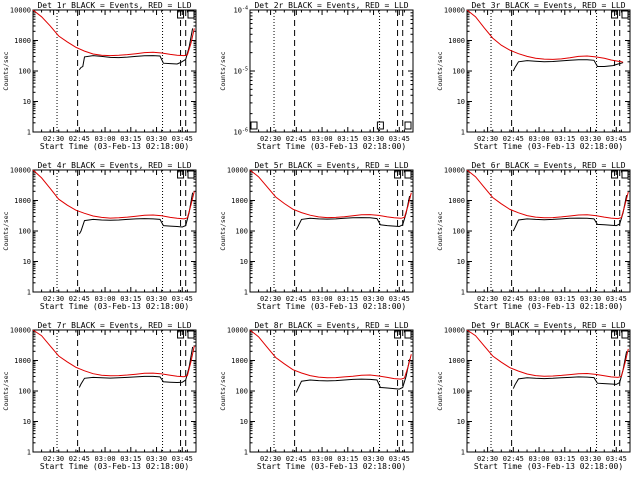  I want to click on panel-title: Det 9r BLACK = Events, RED = LLD, so click(548, 325).